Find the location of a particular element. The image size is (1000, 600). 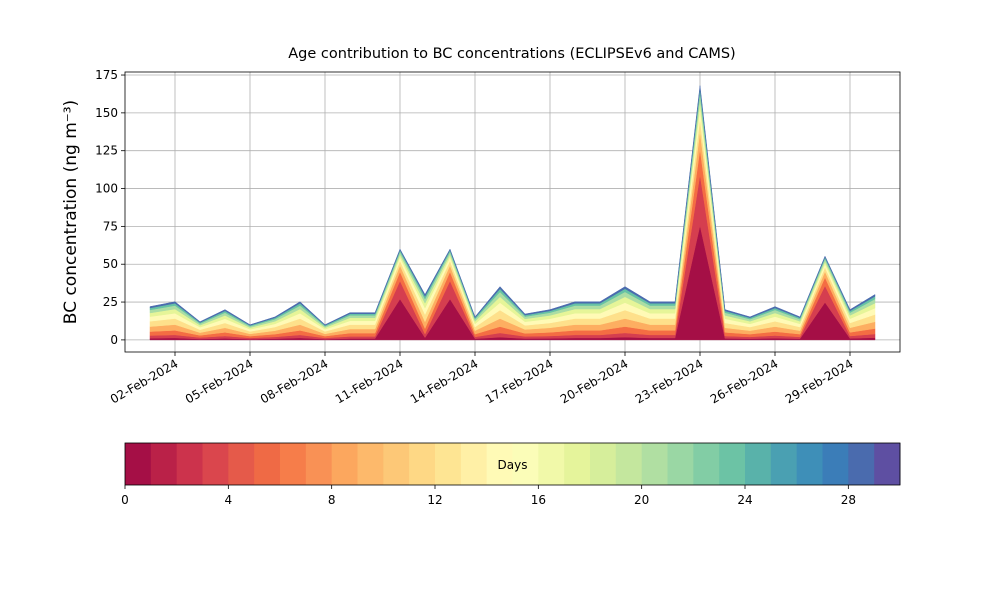

colorbar-tick-label: 24 is located at coordinates (744, 500).